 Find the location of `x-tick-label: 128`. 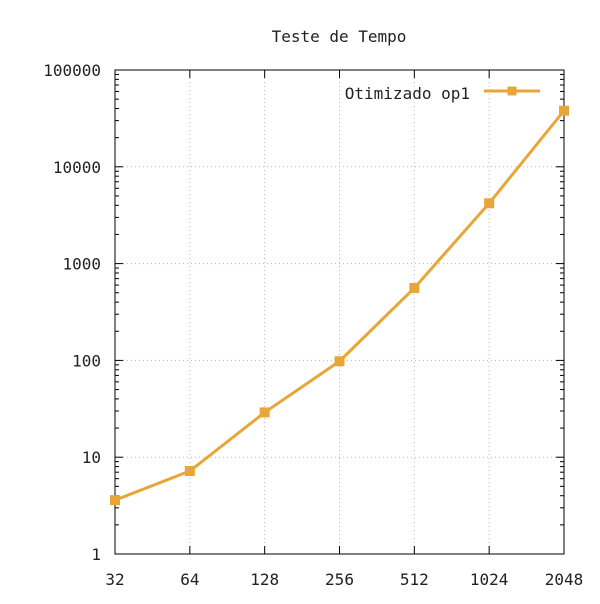

x-tick-label: 128 is located at coordinates (264, 579).